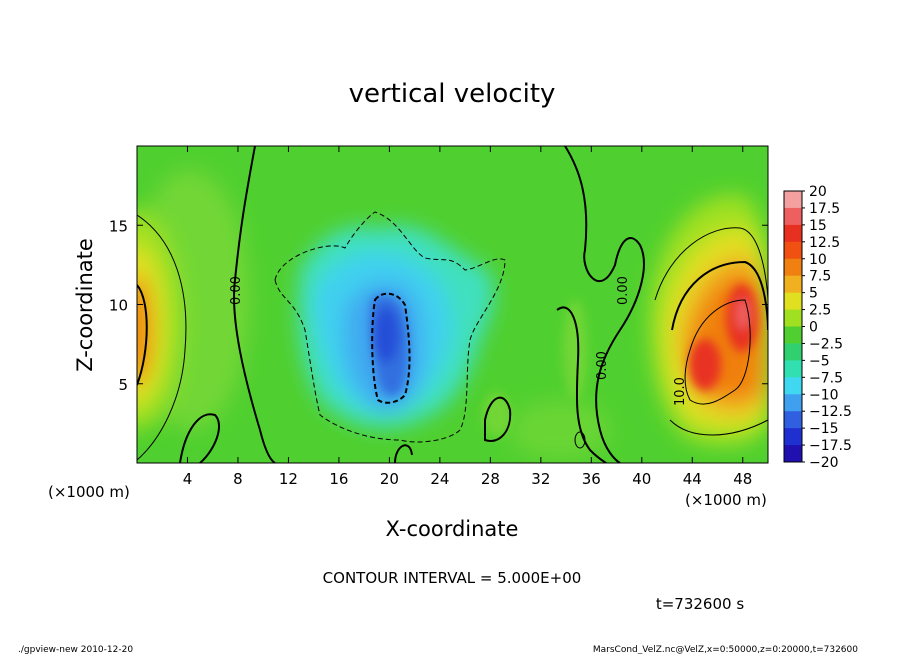 The width and height of the screenshot is (904, 654). What do you see at coordinates (692, 479) in the screenshot?
I see `x-tick-label: 44` at bounding box center [692, 479].